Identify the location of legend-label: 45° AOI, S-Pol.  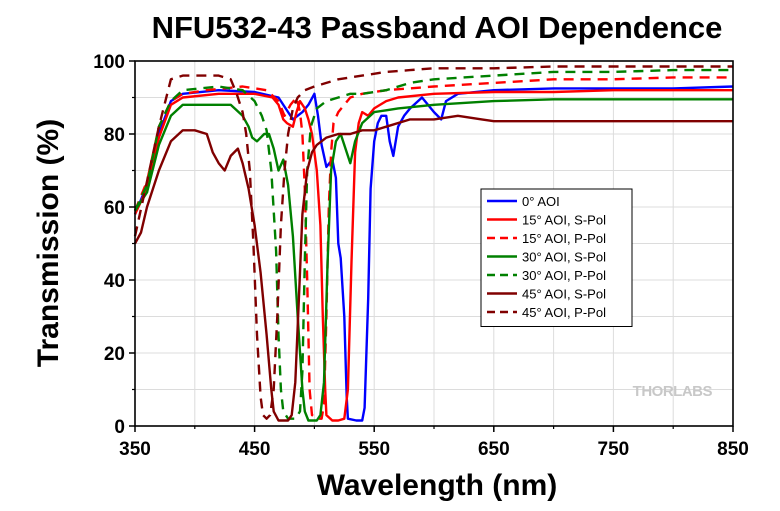
(564, 294).